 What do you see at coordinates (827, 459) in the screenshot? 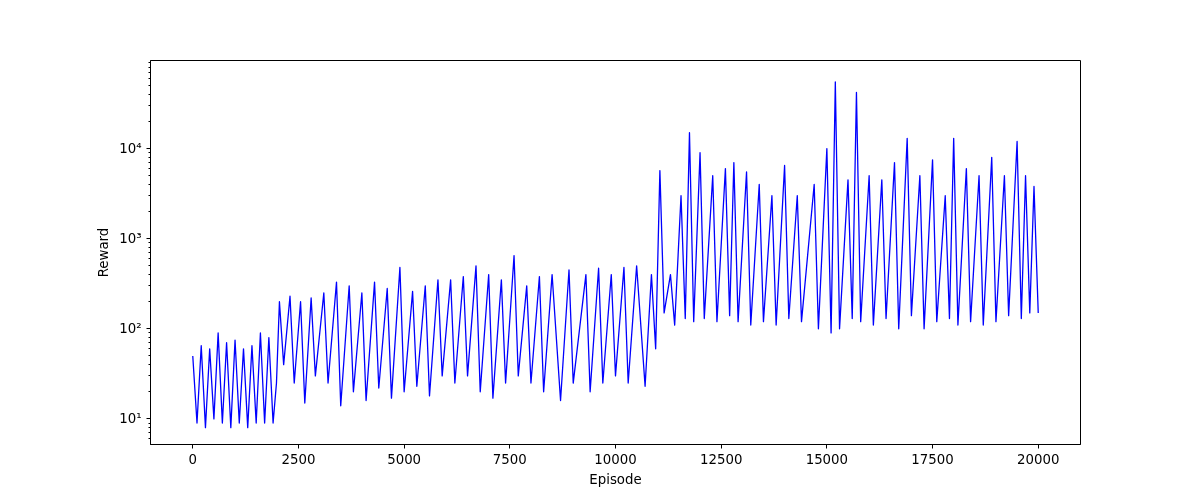
I see `x-tick-label: 15000` at bounding box center [827, 459].